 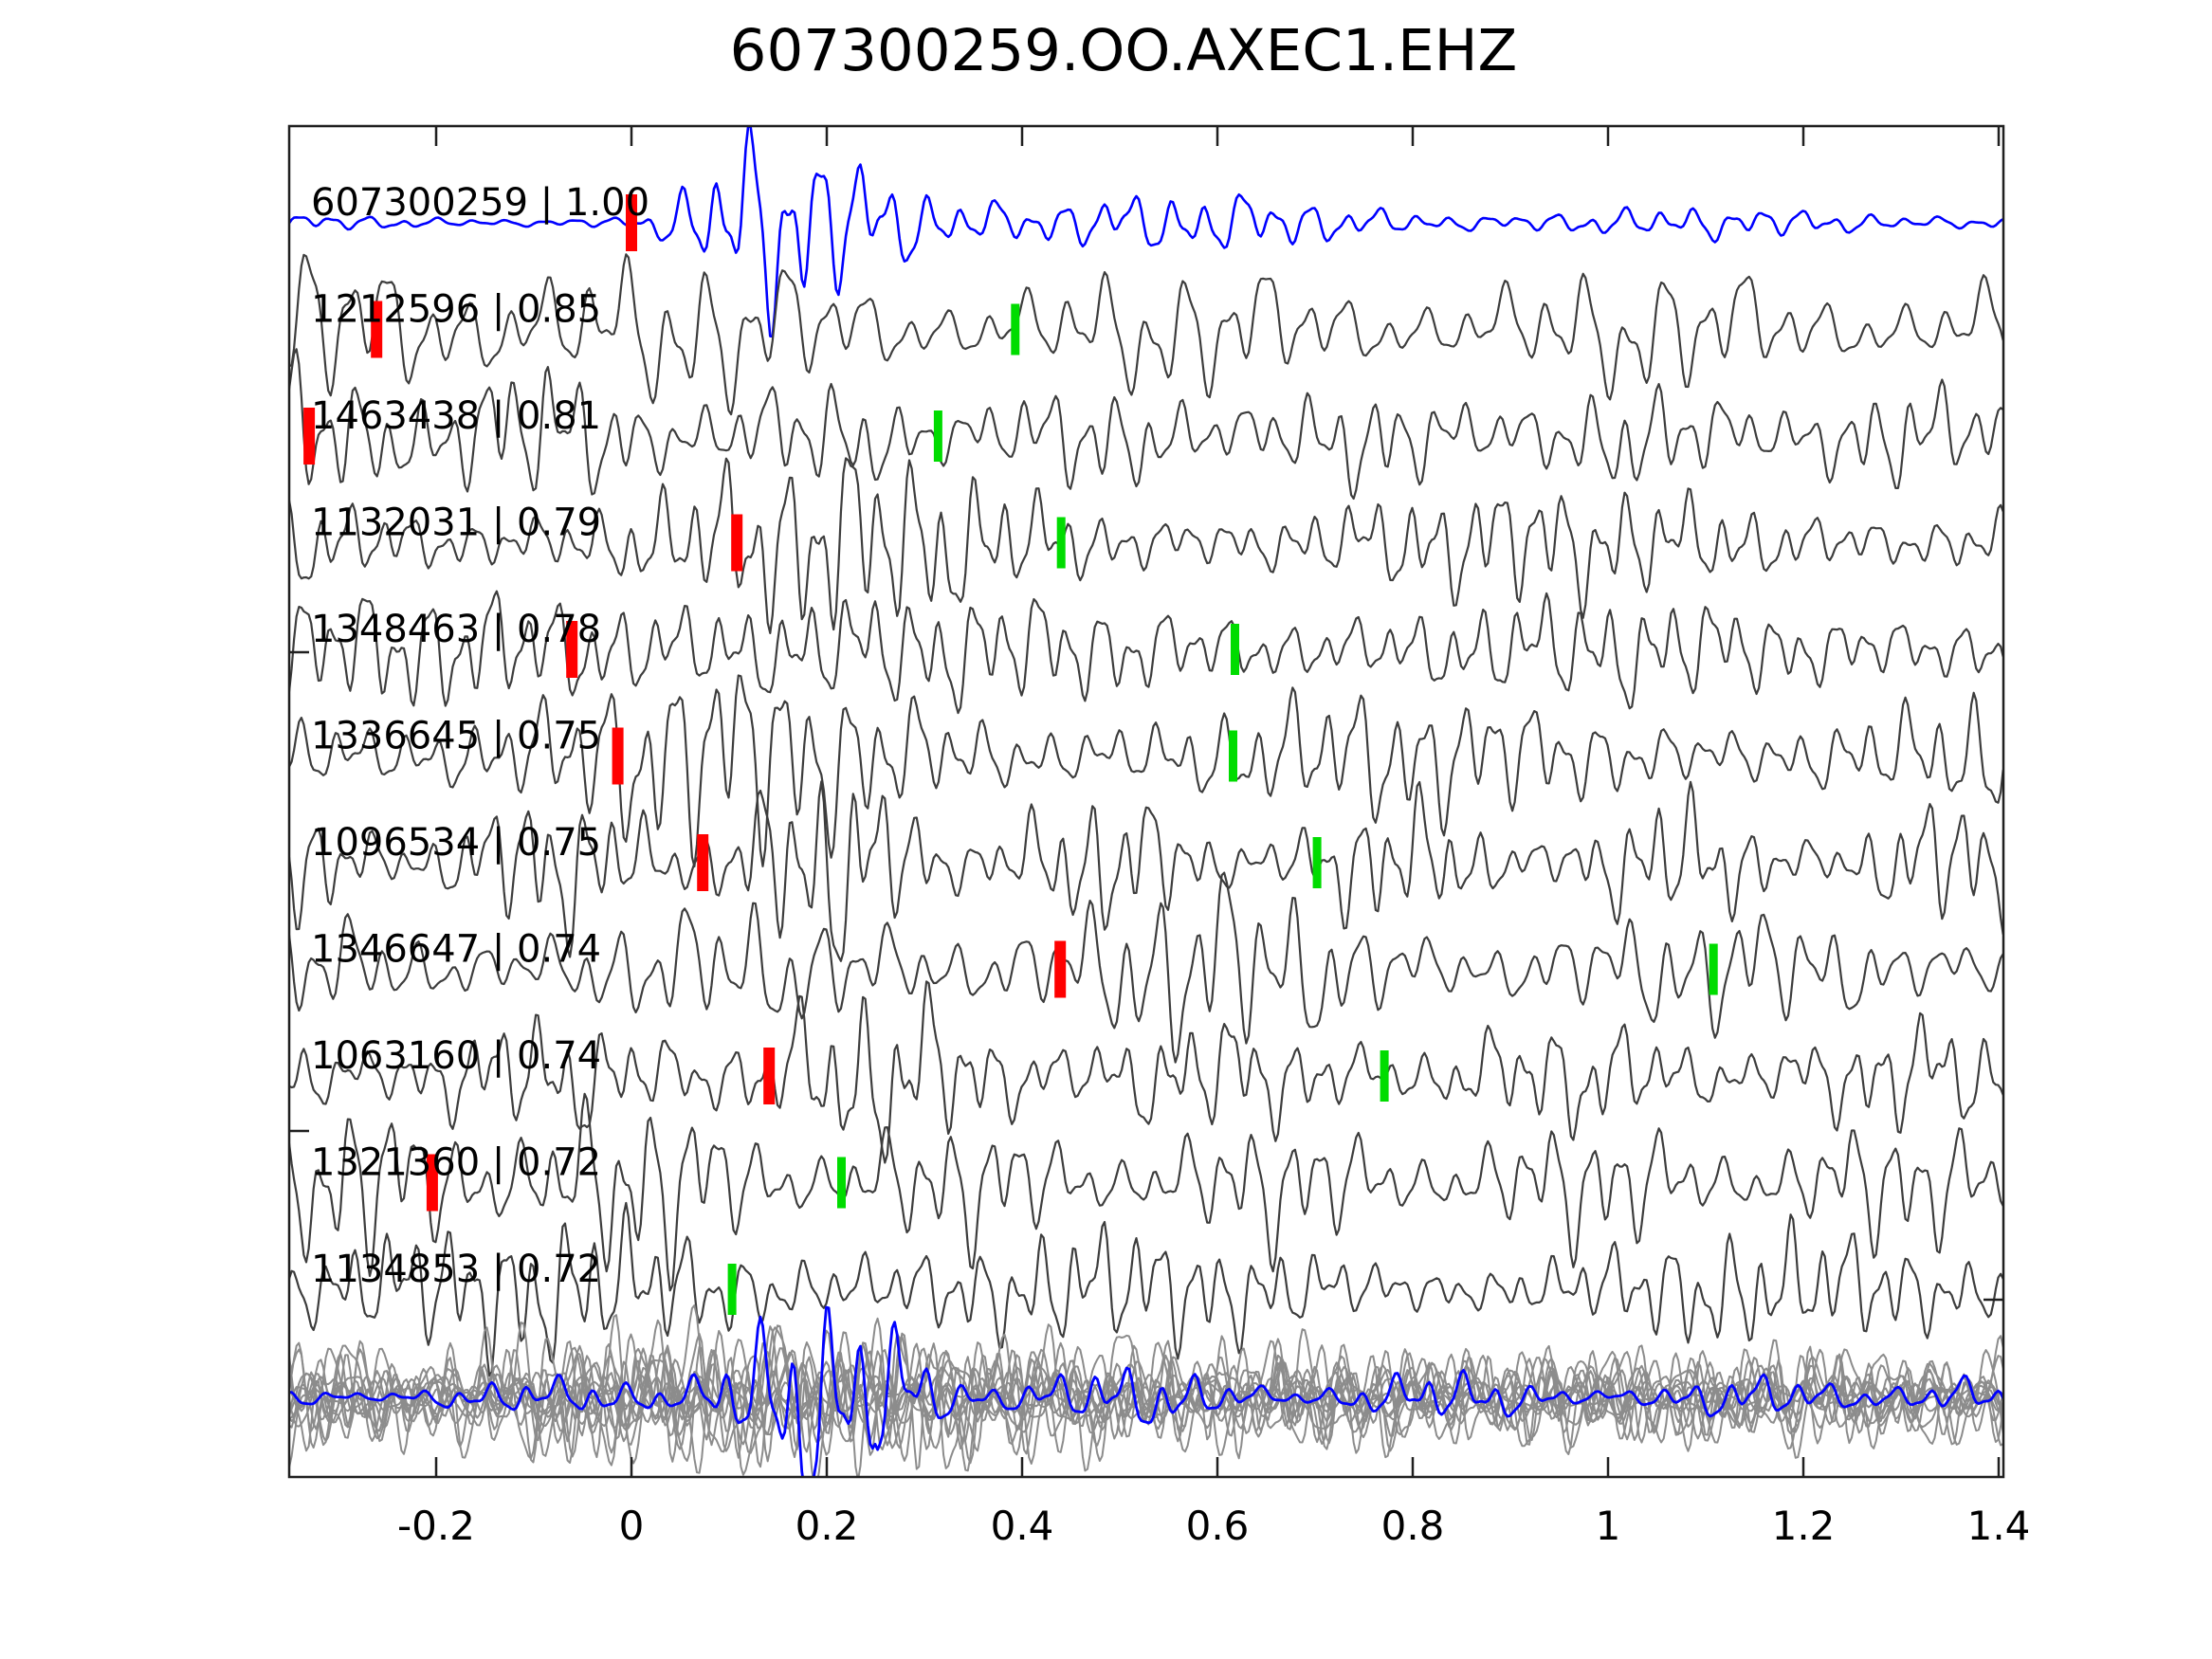 What do you see at coordinates (436, 1526) in the screenshot?
I see `x-tick-label: -0.2` at bounding box center [436, 1526].